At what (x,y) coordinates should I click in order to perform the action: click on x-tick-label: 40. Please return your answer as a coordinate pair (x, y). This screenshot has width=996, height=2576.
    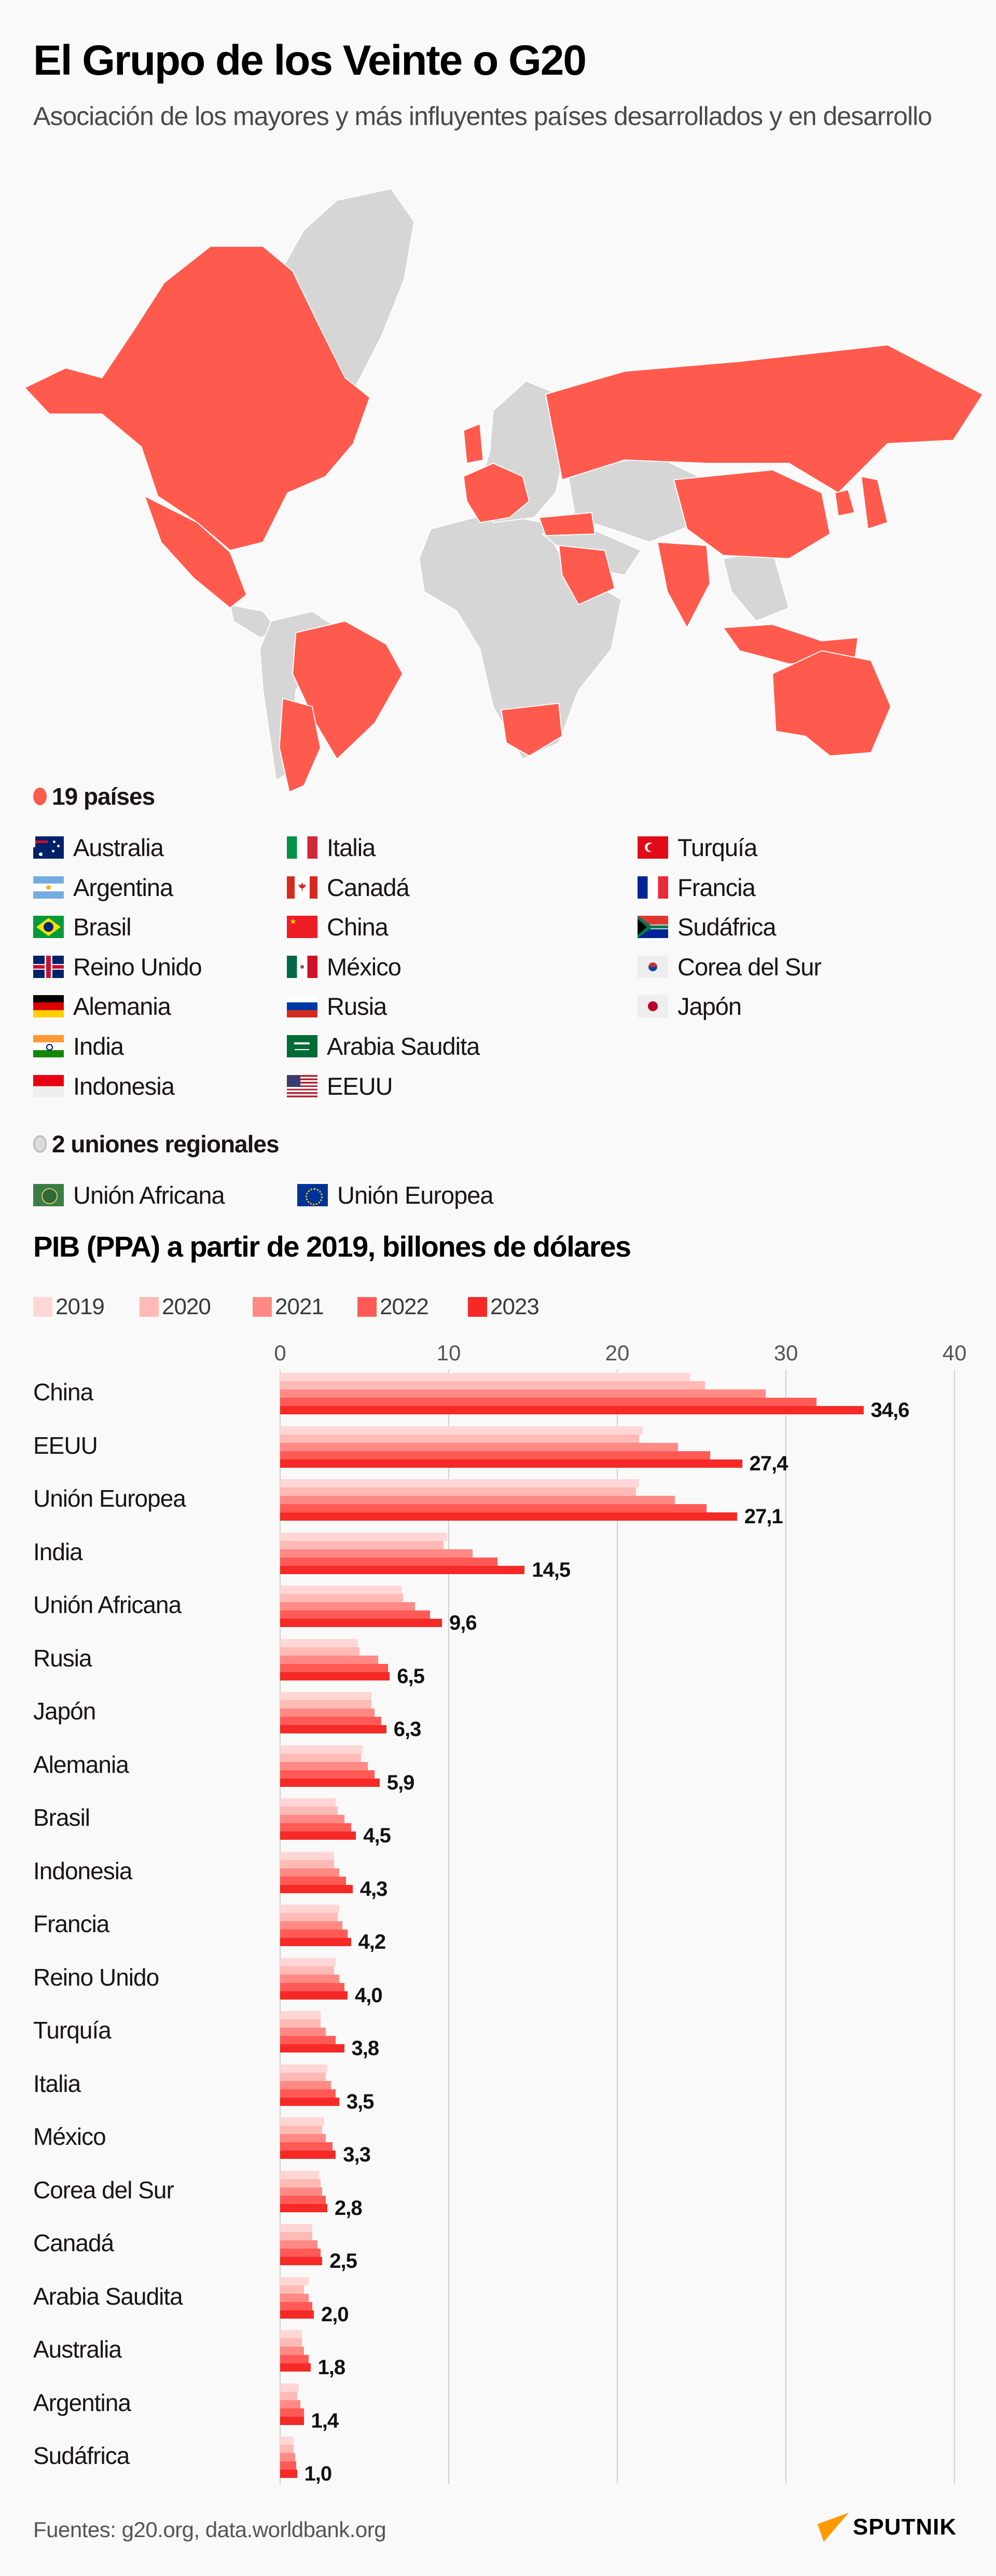
    Looking at the image, I should click on (955, 1353).